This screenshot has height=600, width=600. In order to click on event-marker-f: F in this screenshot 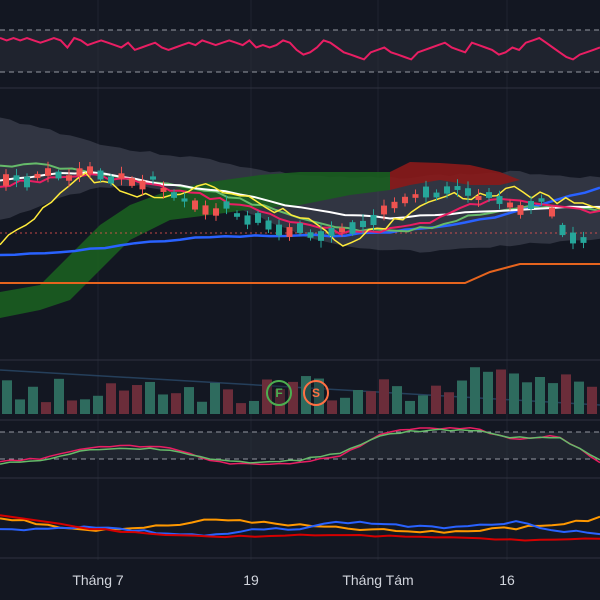, I will do `click(279, 393)`.